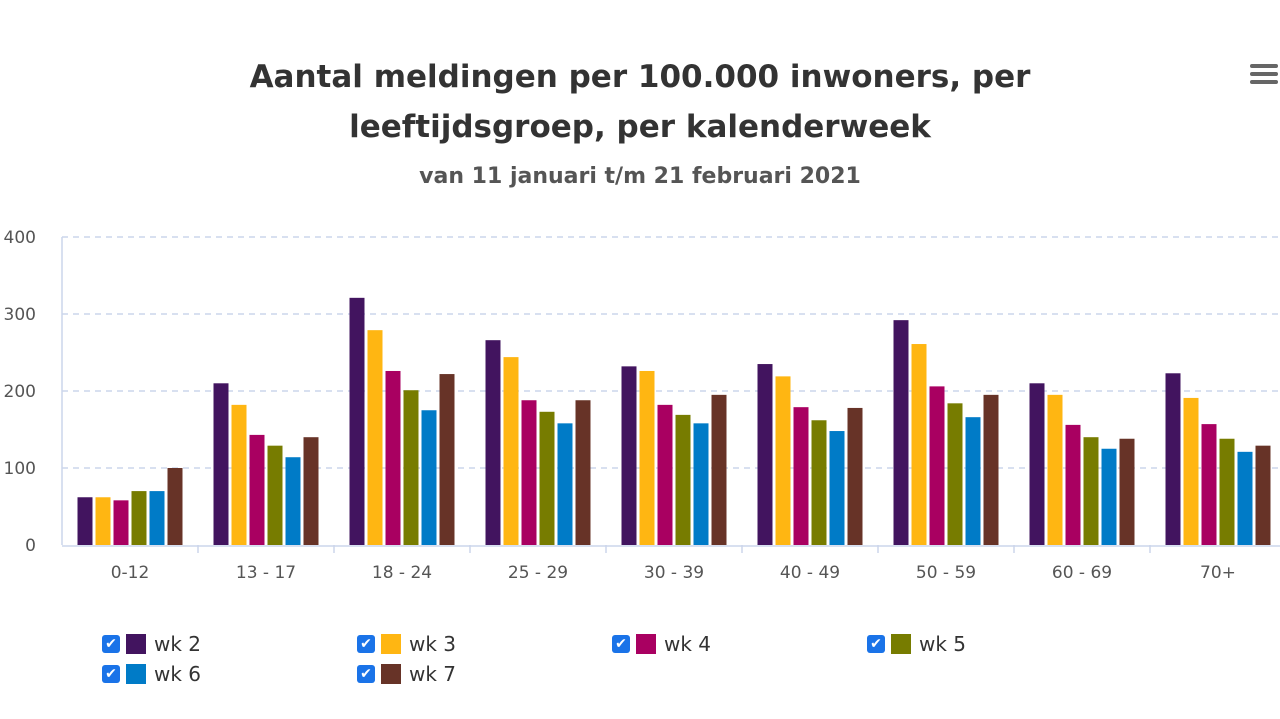 The height and width of the screenshot is (719, 1280). I want to click on legend-item: ✔ wk 6, so click(151, 674).